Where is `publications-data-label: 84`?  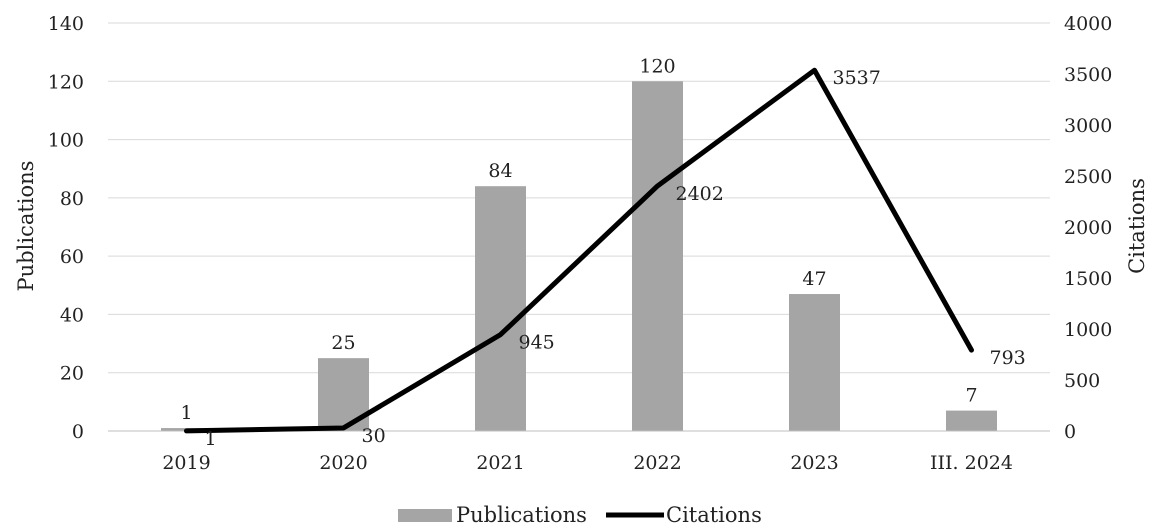 publications-data-label: 84 is located at coordinates (500, 171).